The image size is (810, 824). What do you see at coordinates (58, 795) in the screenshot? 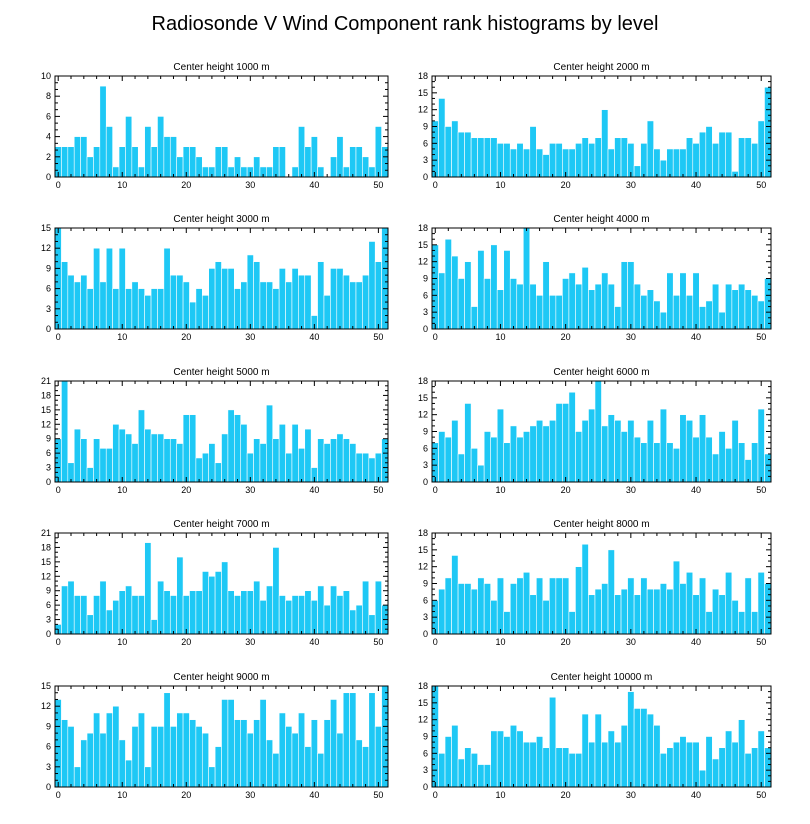
I see `x-tick-label: 0` at bounding box center [58, 795].